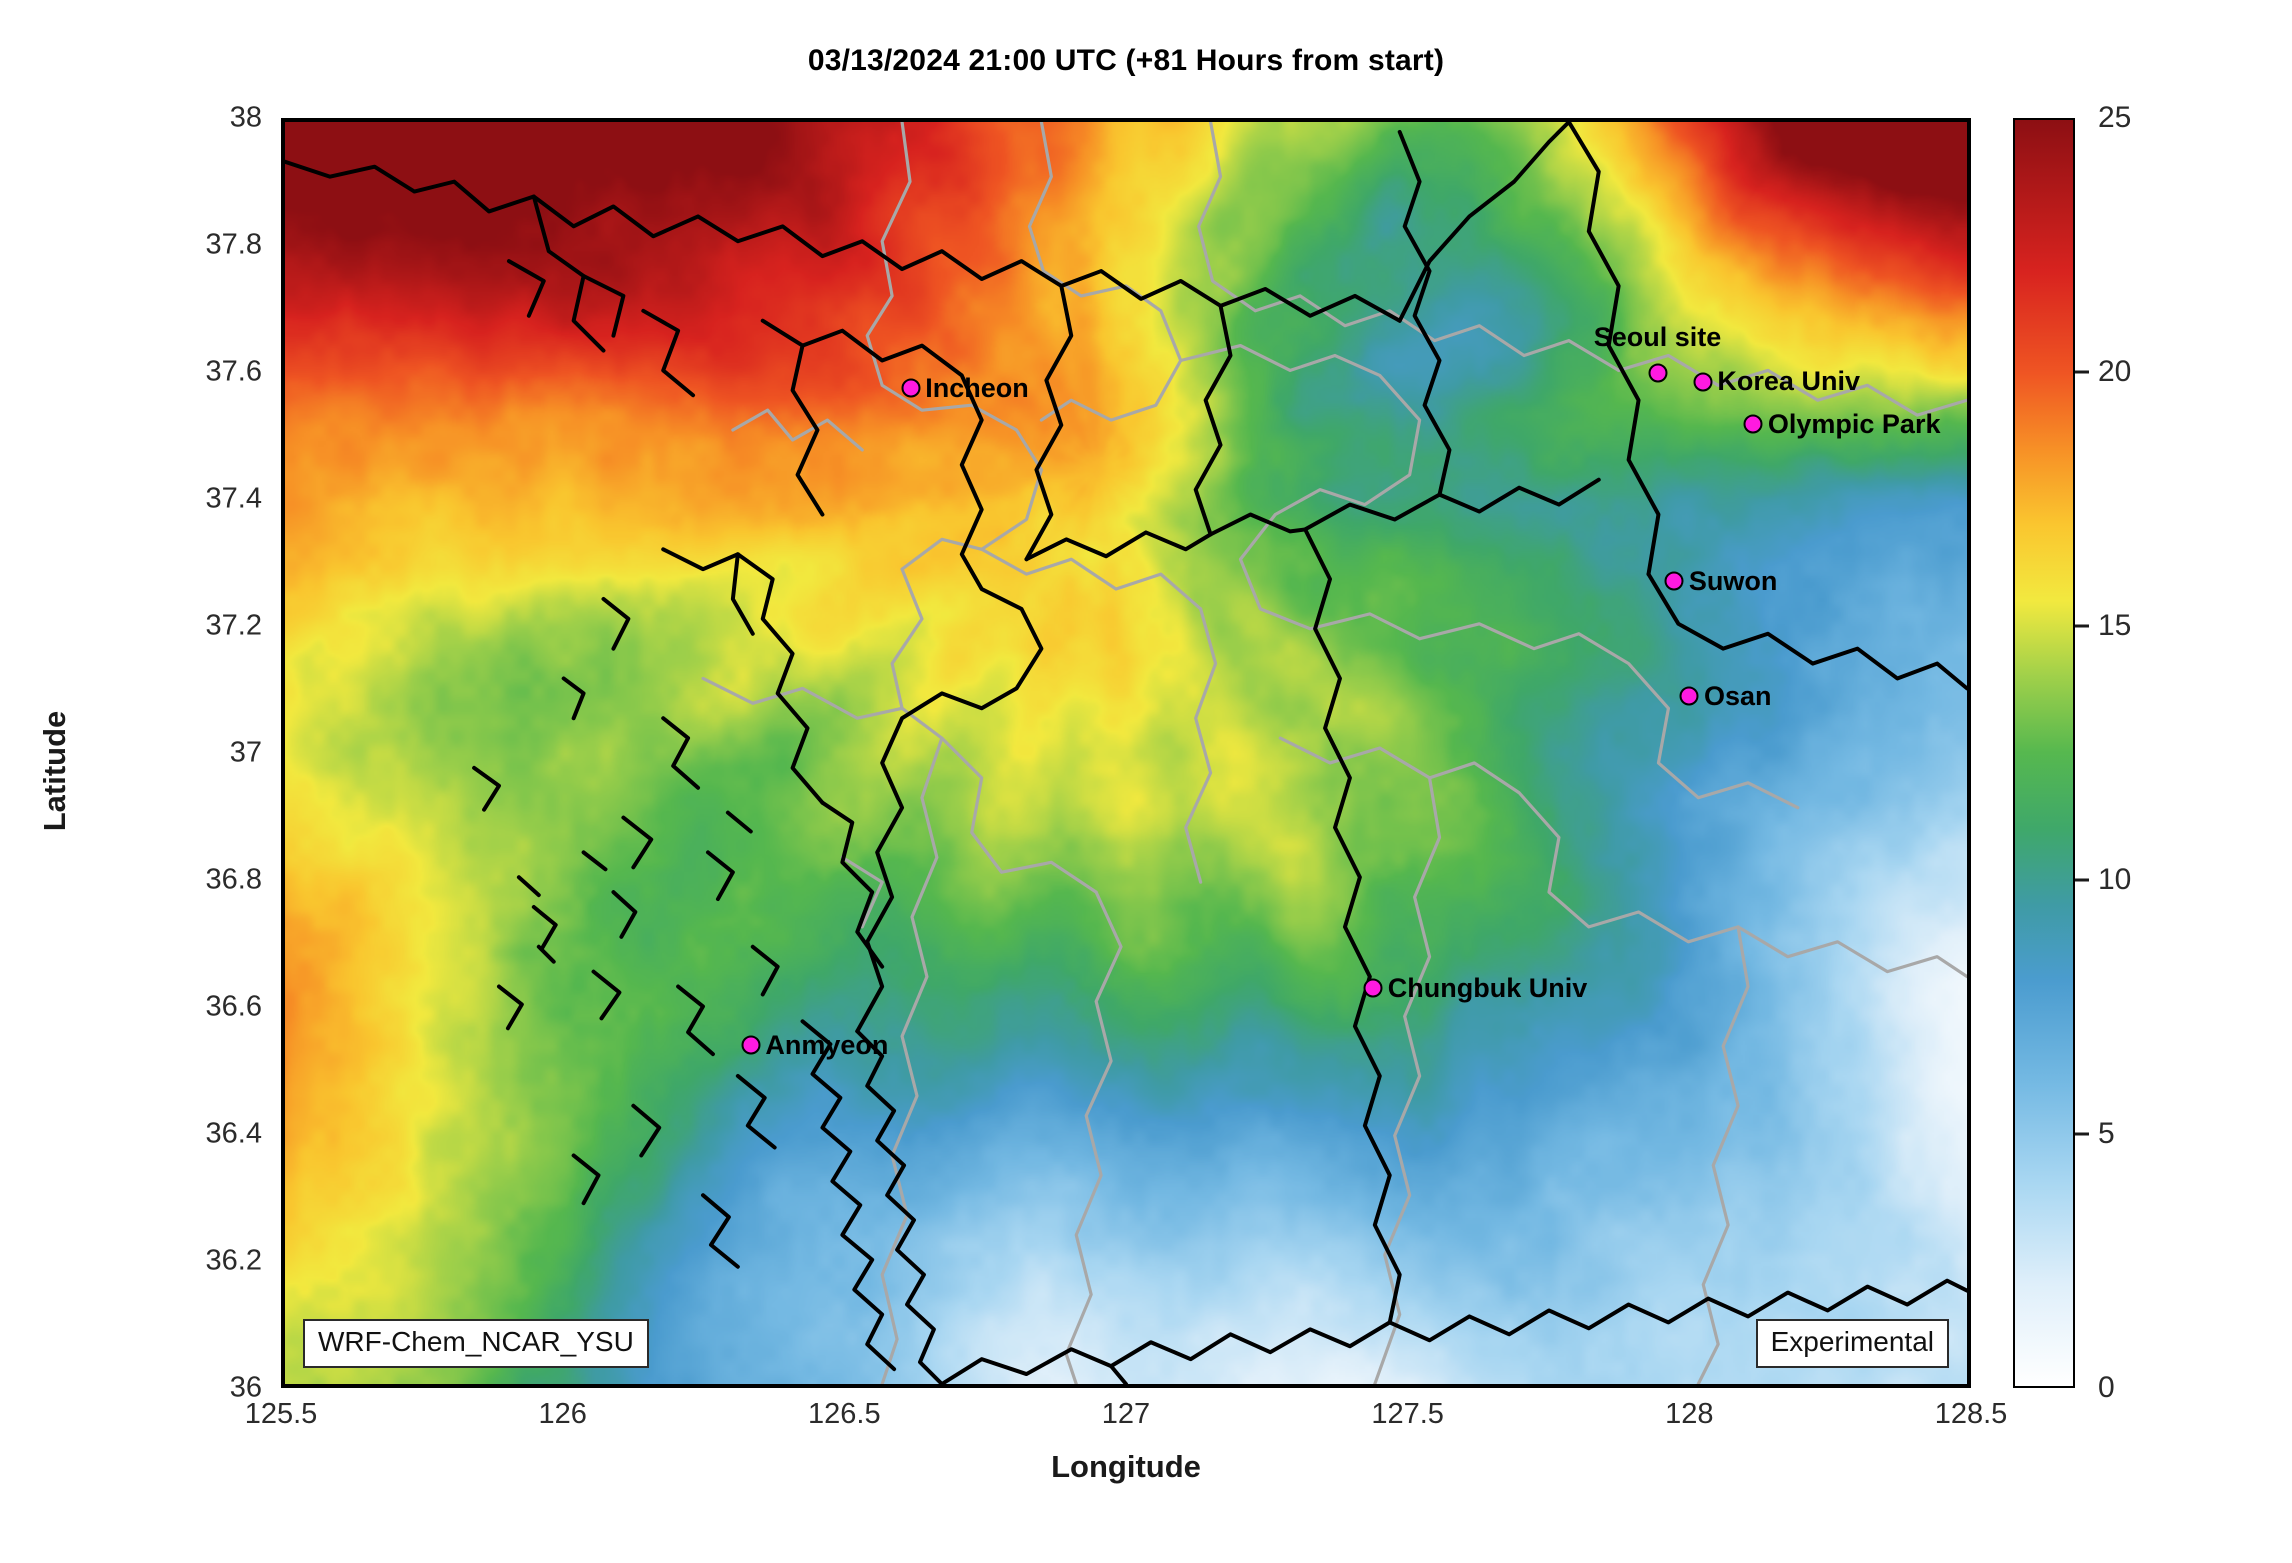  Describe the element at coordinates (977, 387) in the screenshot. I see `site-label: Incheon` at that location.